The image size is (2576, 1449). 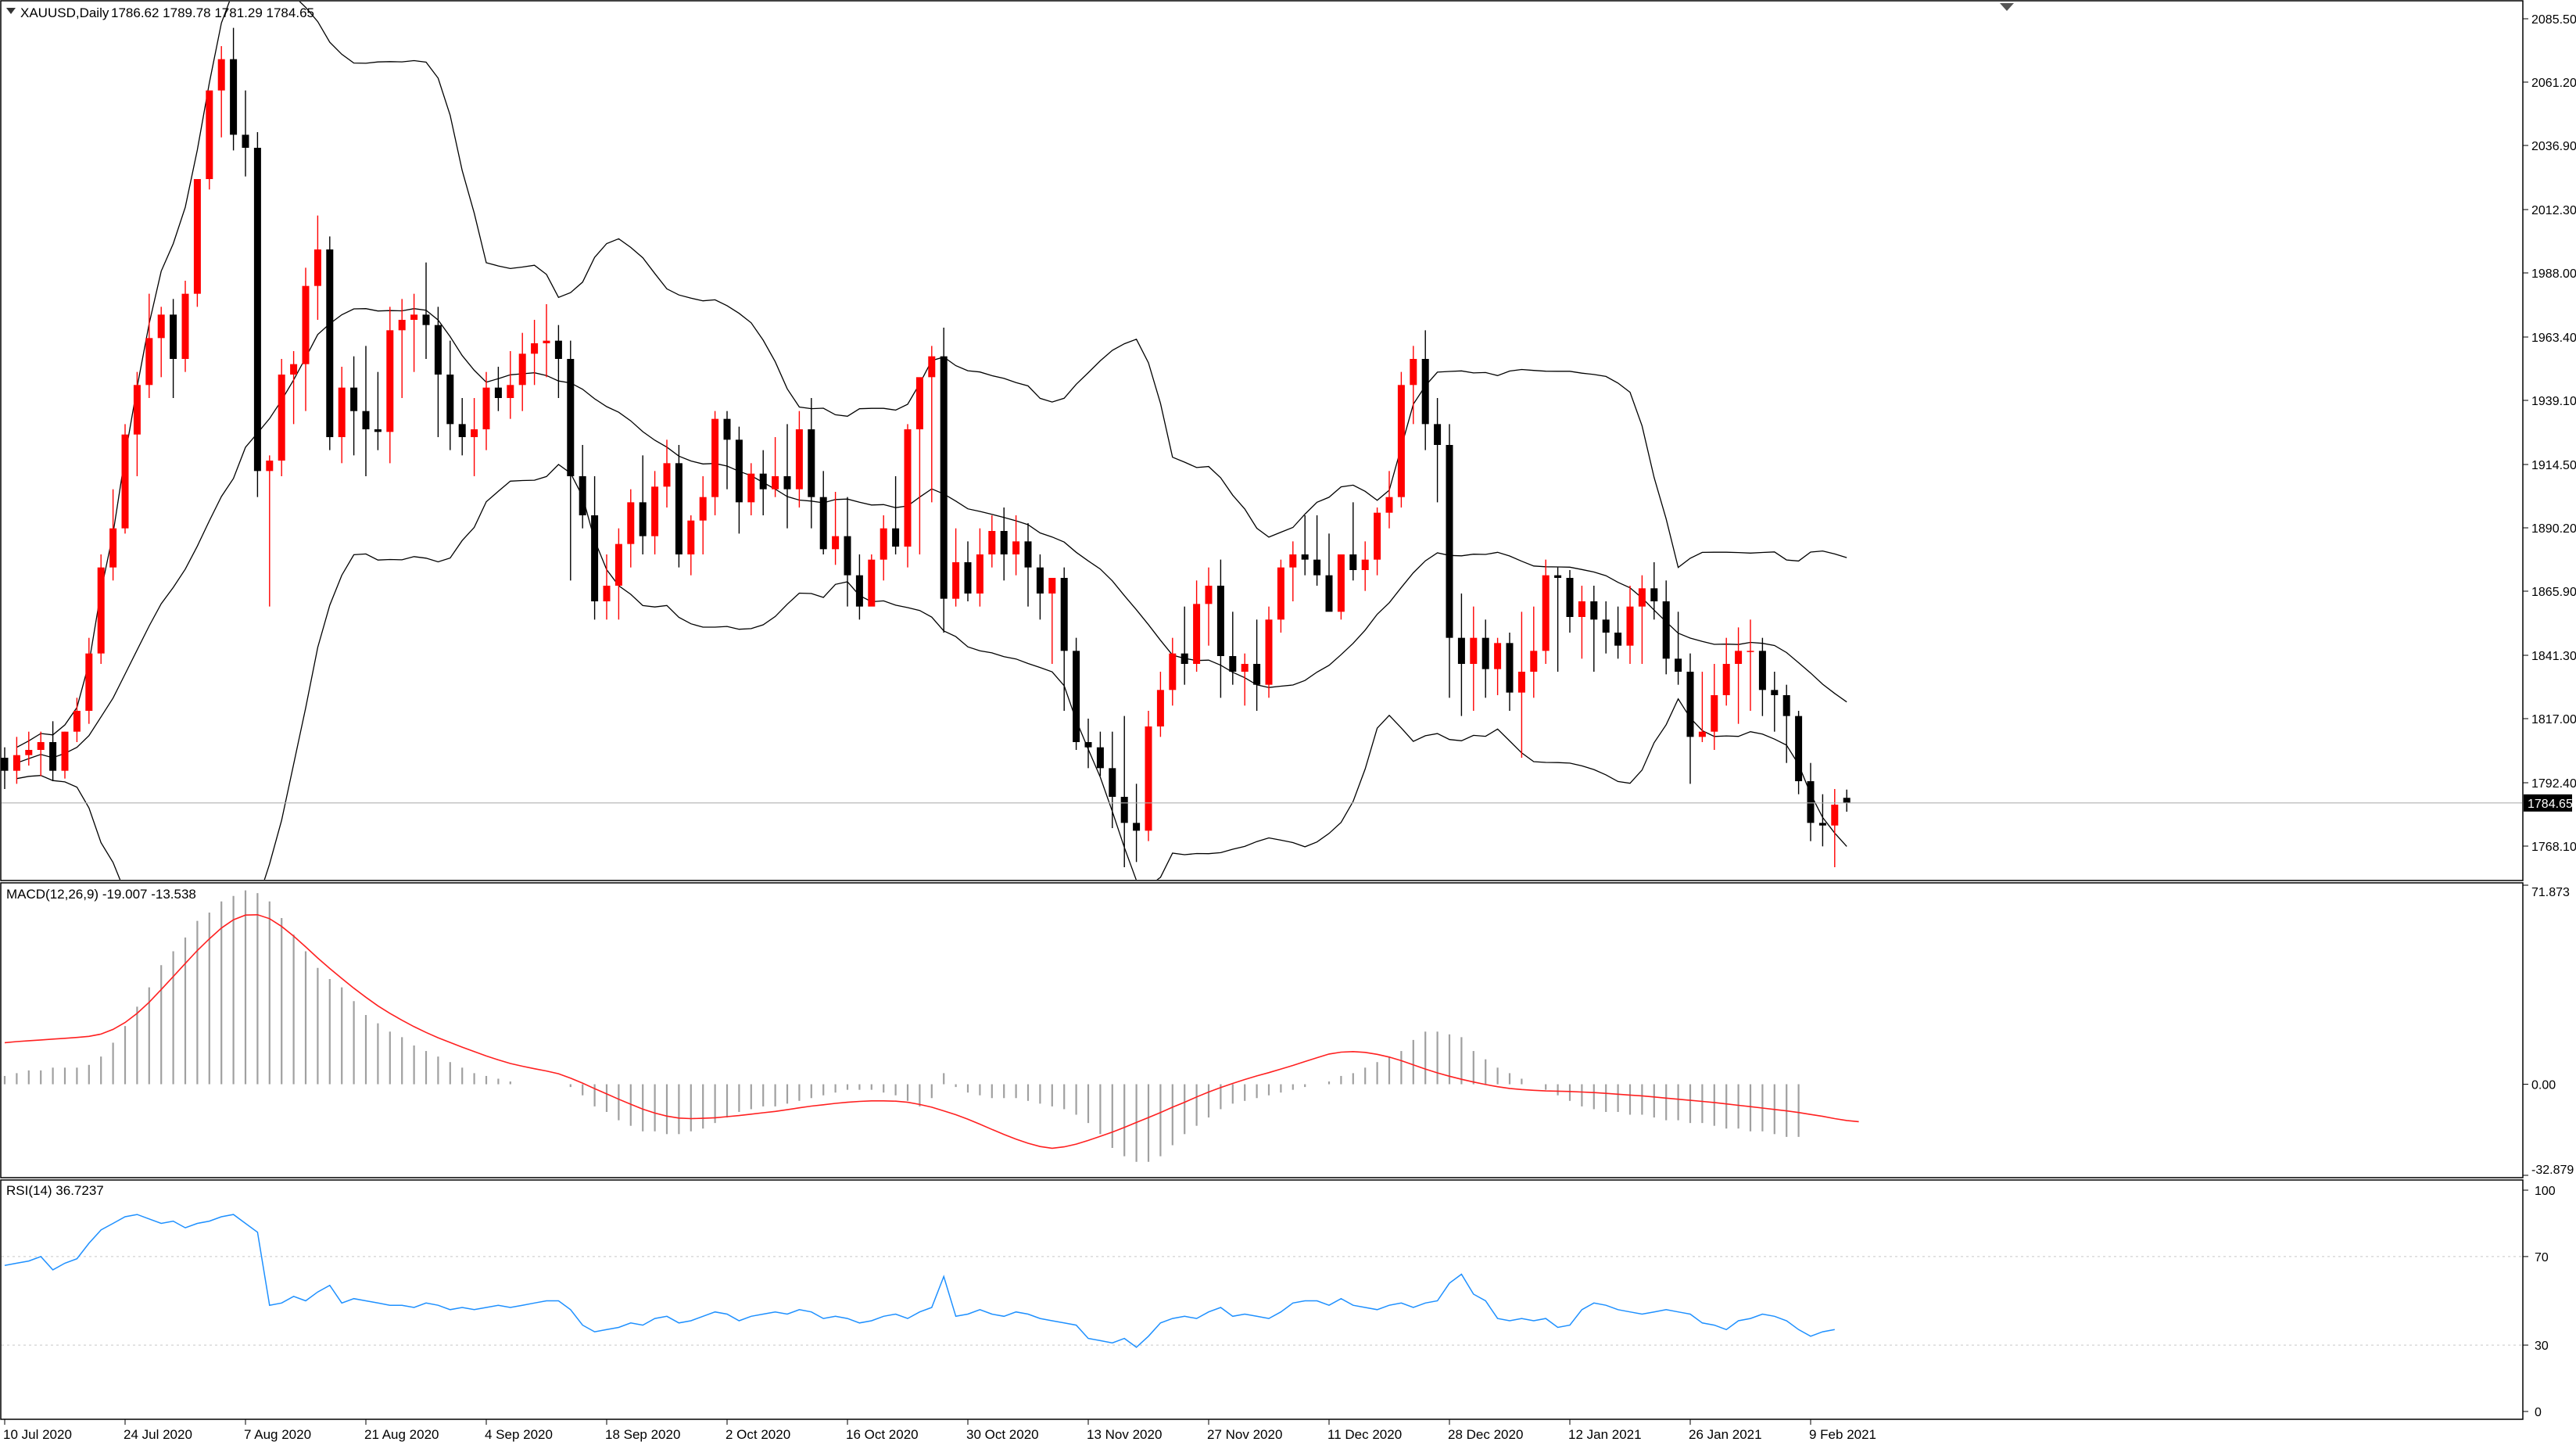 What do you see at coordinates (883, 1434) in the screenshot?
I see `time-axis-label: 16 Oct 2020` at bounding box center [883, 1434].